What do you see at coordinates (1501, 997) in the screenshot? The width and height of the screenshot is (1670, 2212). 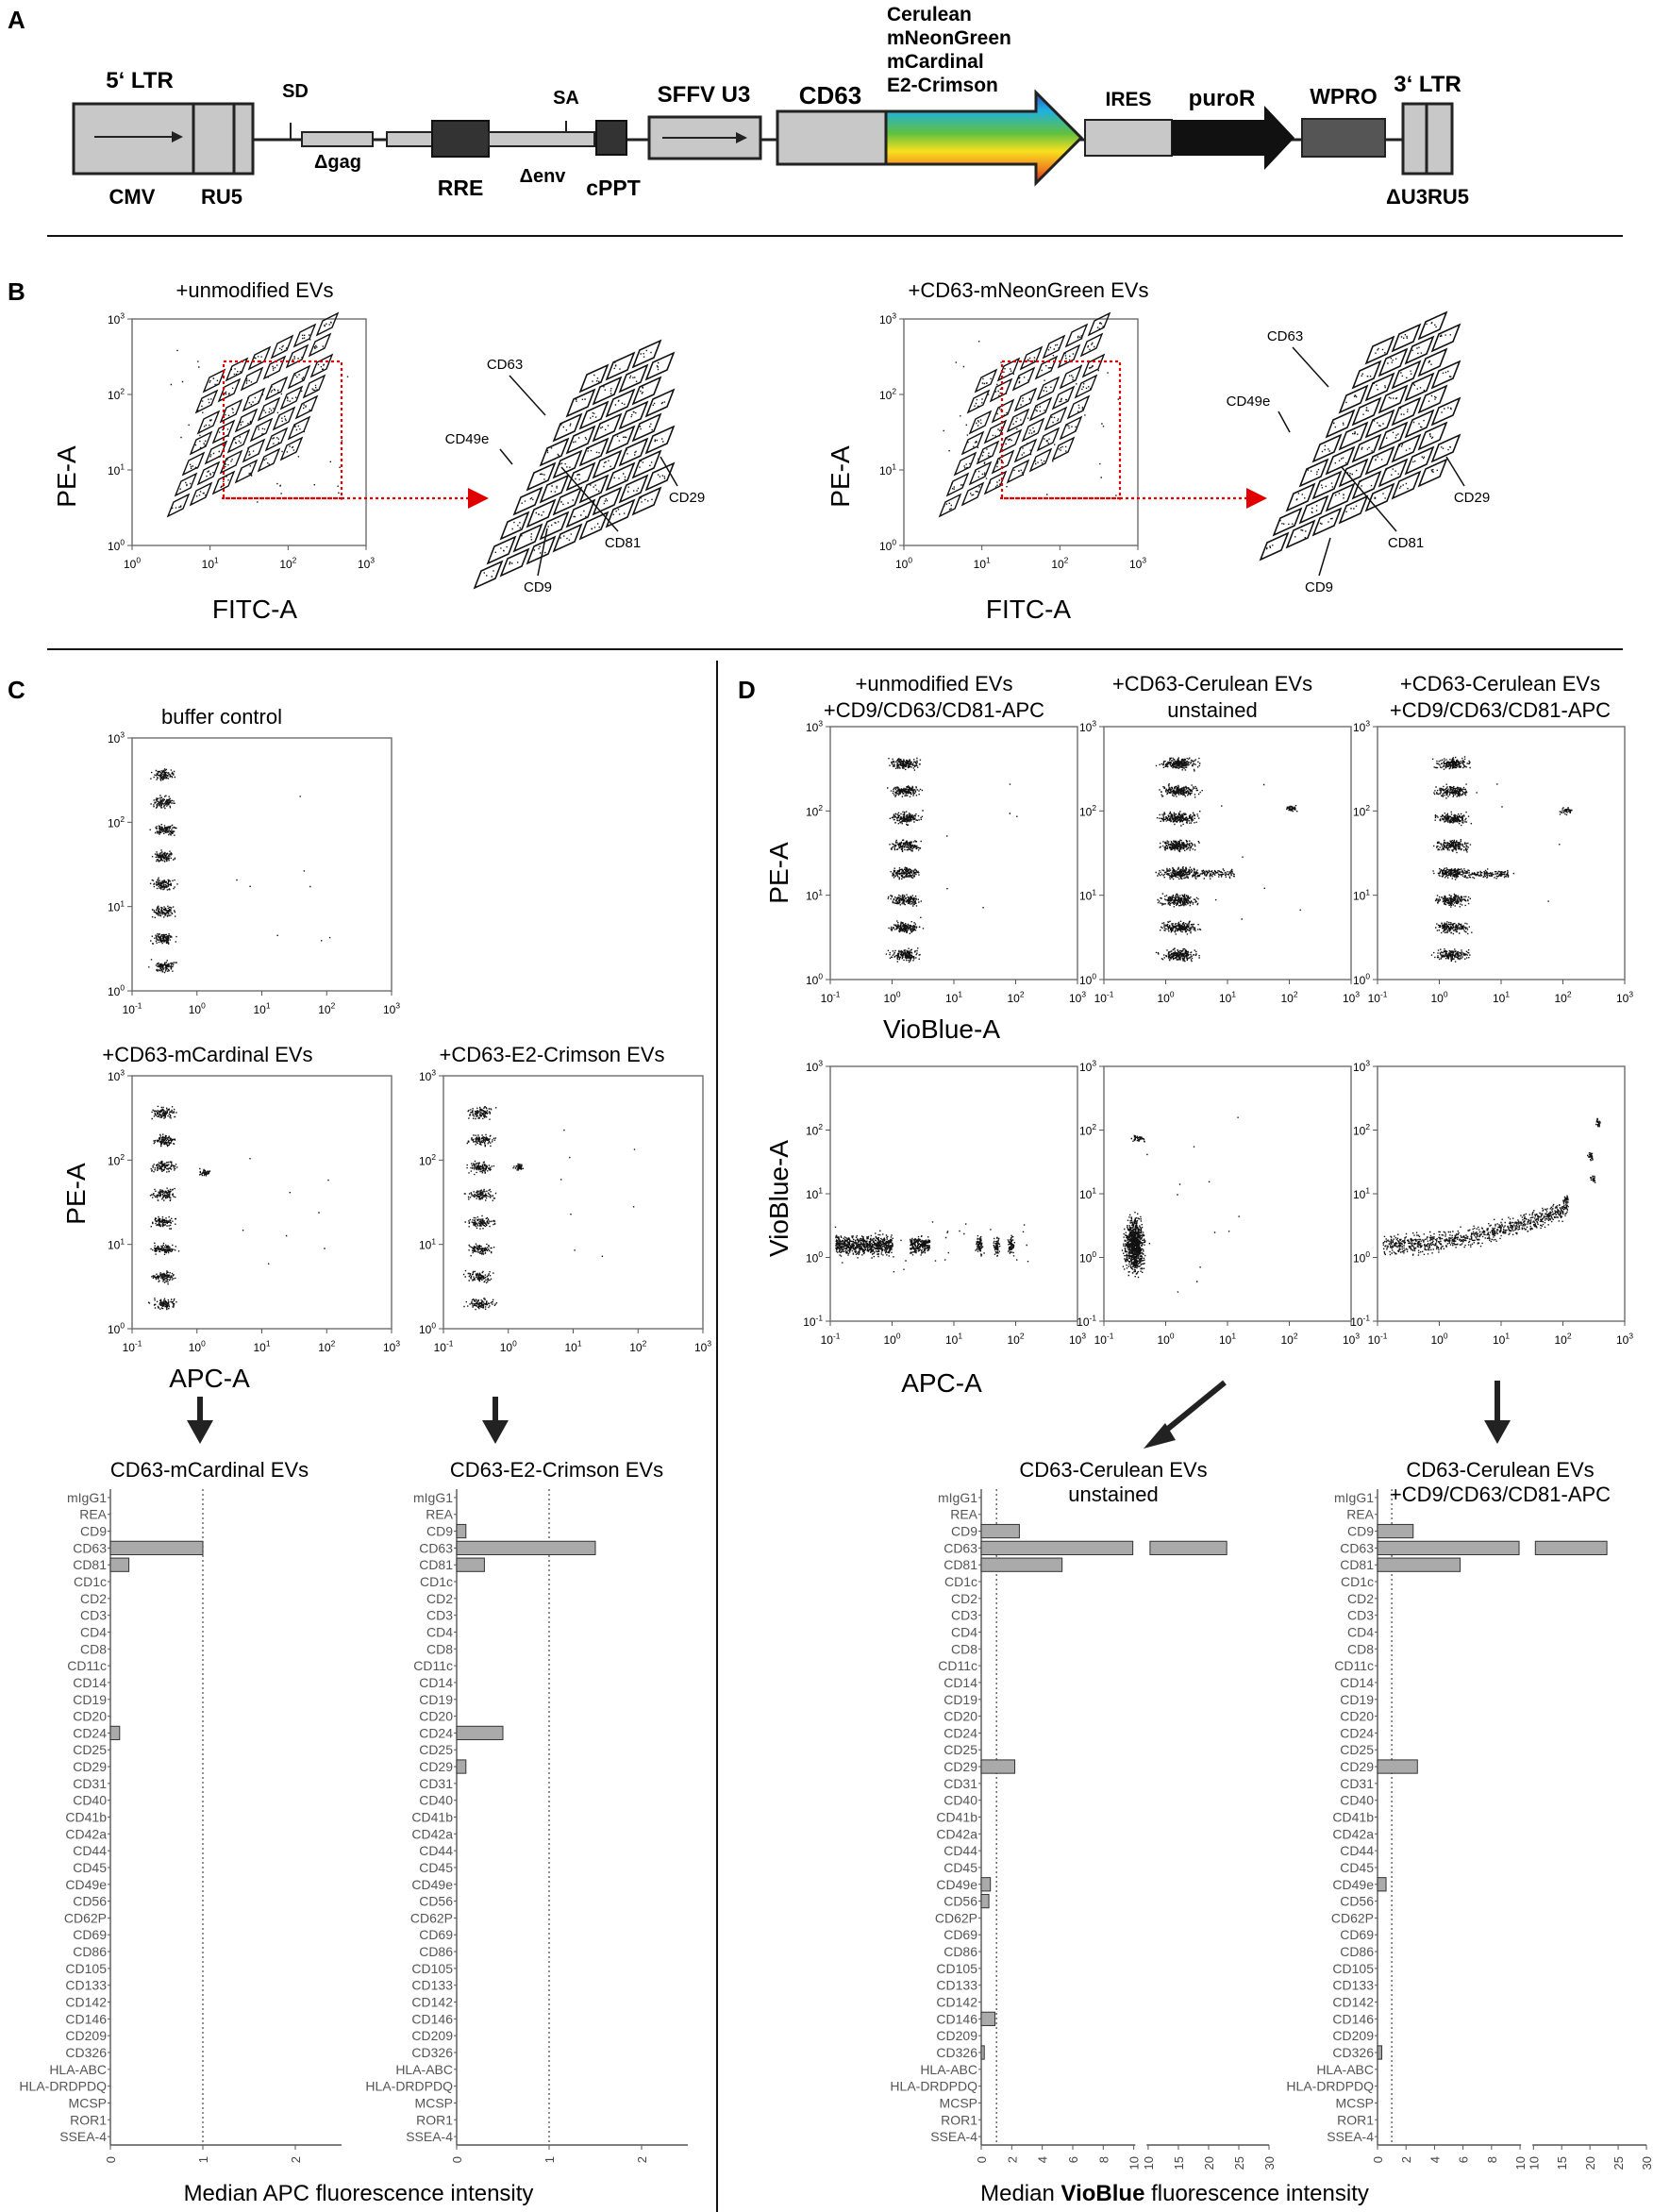 I see `x-tick-label: 10¹` at bounding box center [1501, 997].